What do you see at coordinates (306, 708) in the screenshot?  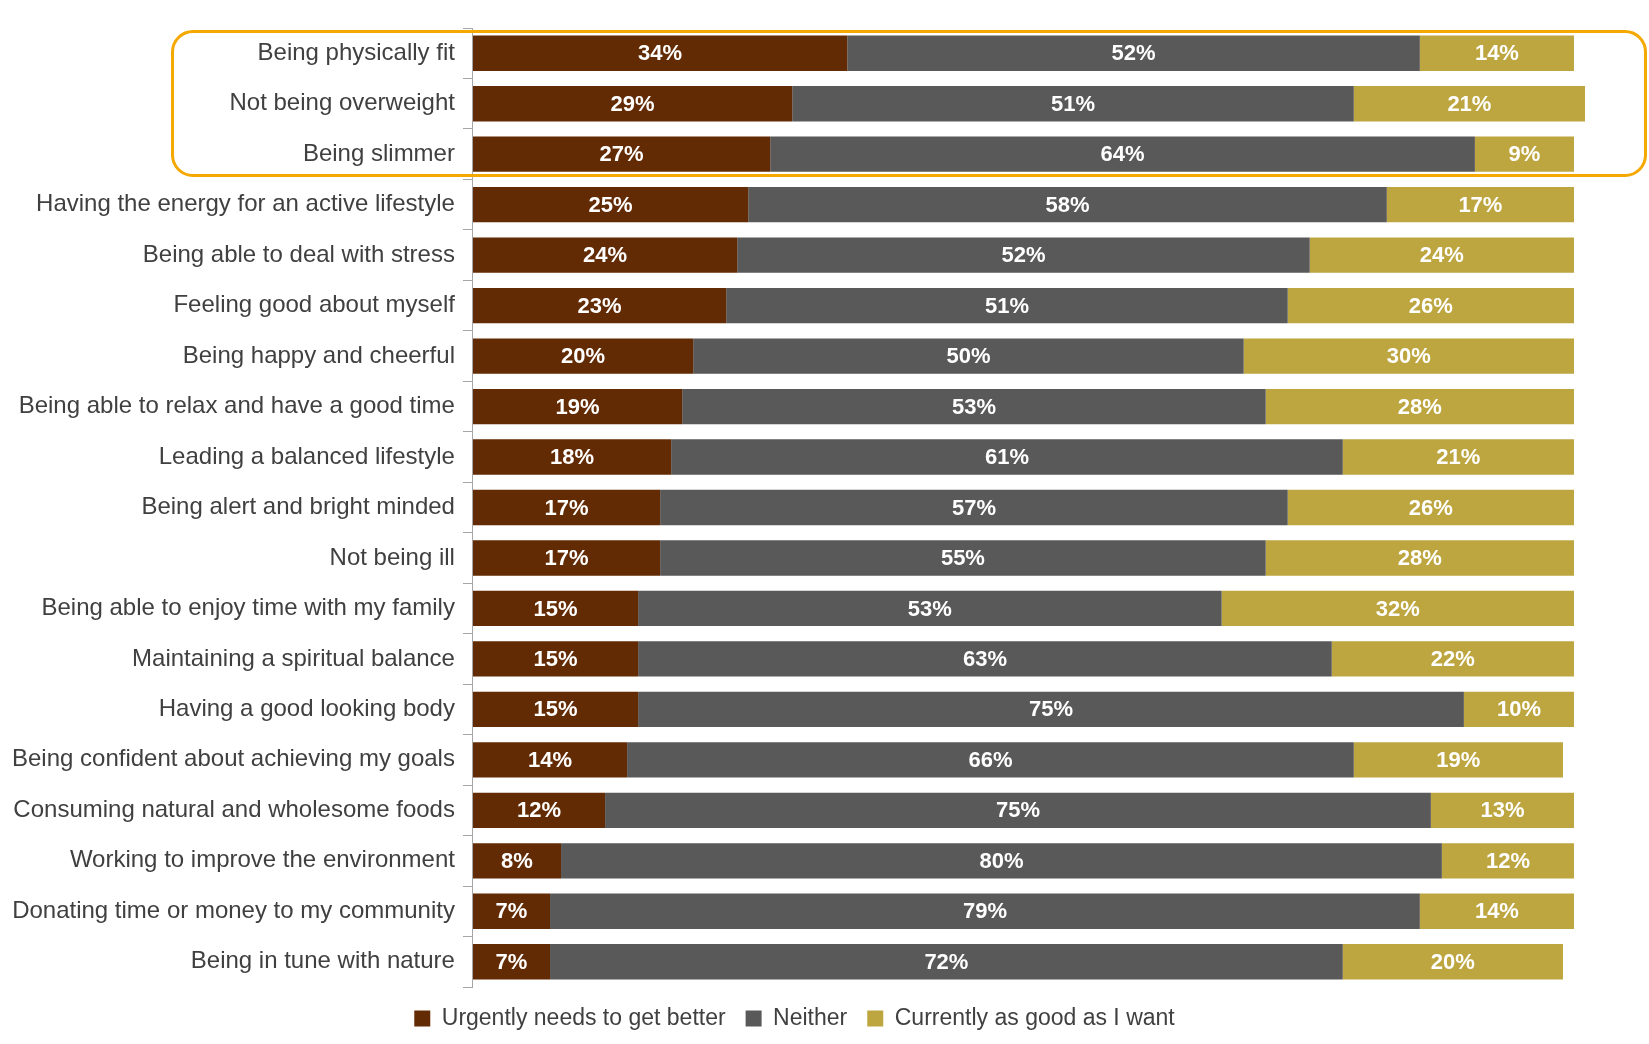 I see `y-tick-label: Having a good looking body` at bounding box center [306, 708].